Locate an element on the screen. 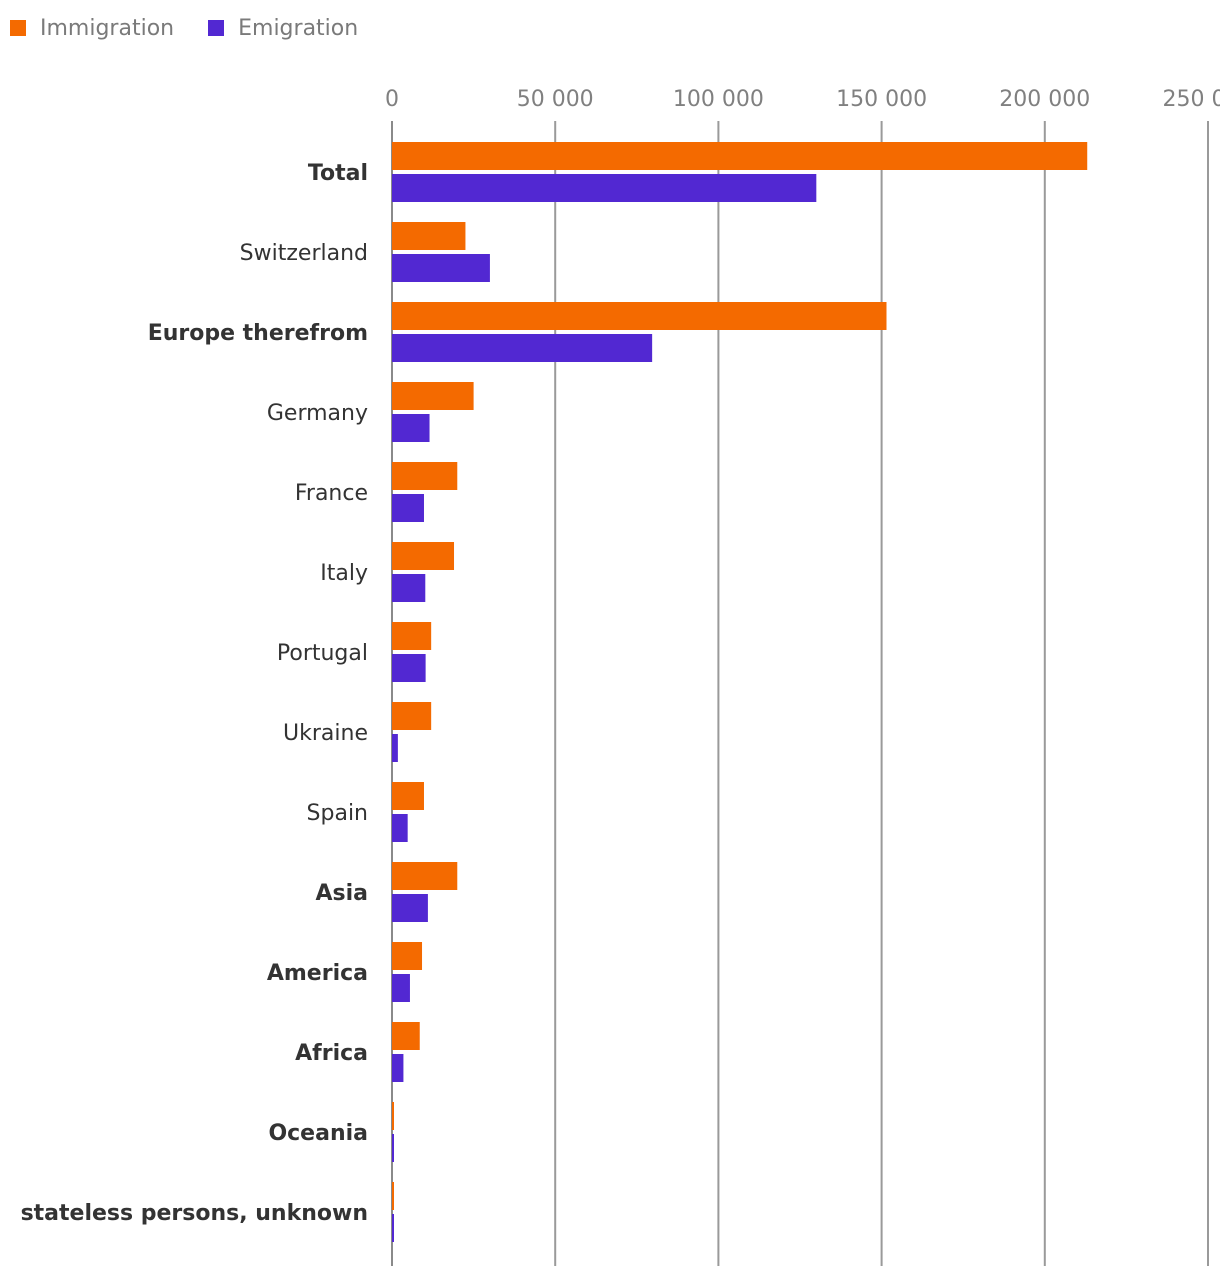  category-label: Oceania is located at coordinates (318, 1133).